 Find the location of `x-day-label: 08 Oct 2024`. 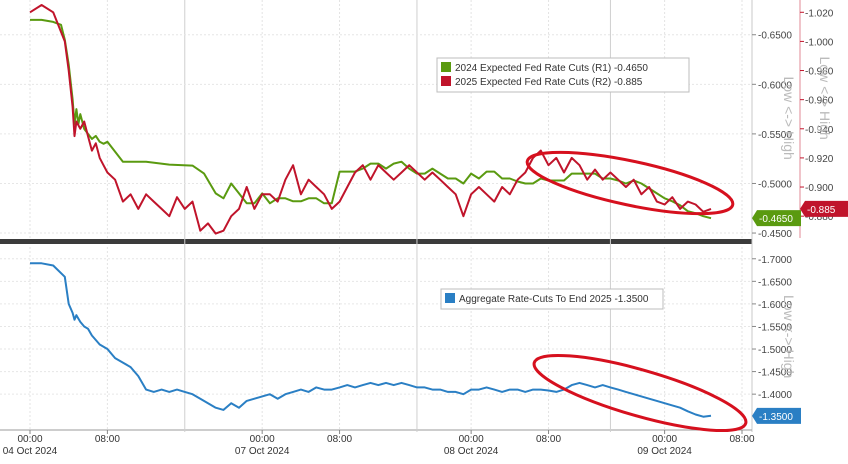

x-day-label: 08 Oct 2024 is located at coordinates (471, 451).